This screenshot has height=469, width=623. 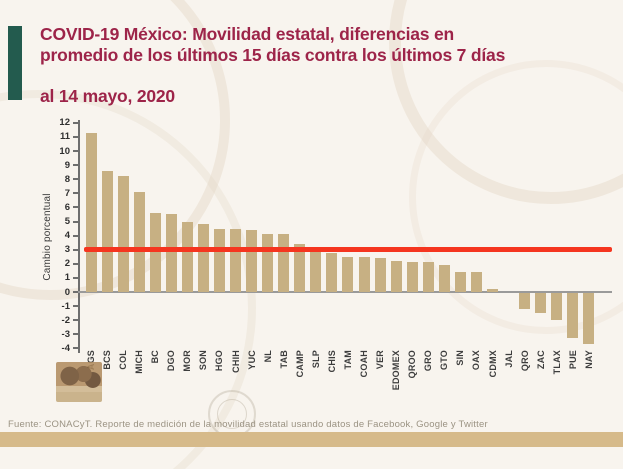 What do you see at coordinates (123, 234) in the screenshot?
I see `bar-COL` at bounding box center [123, 234].